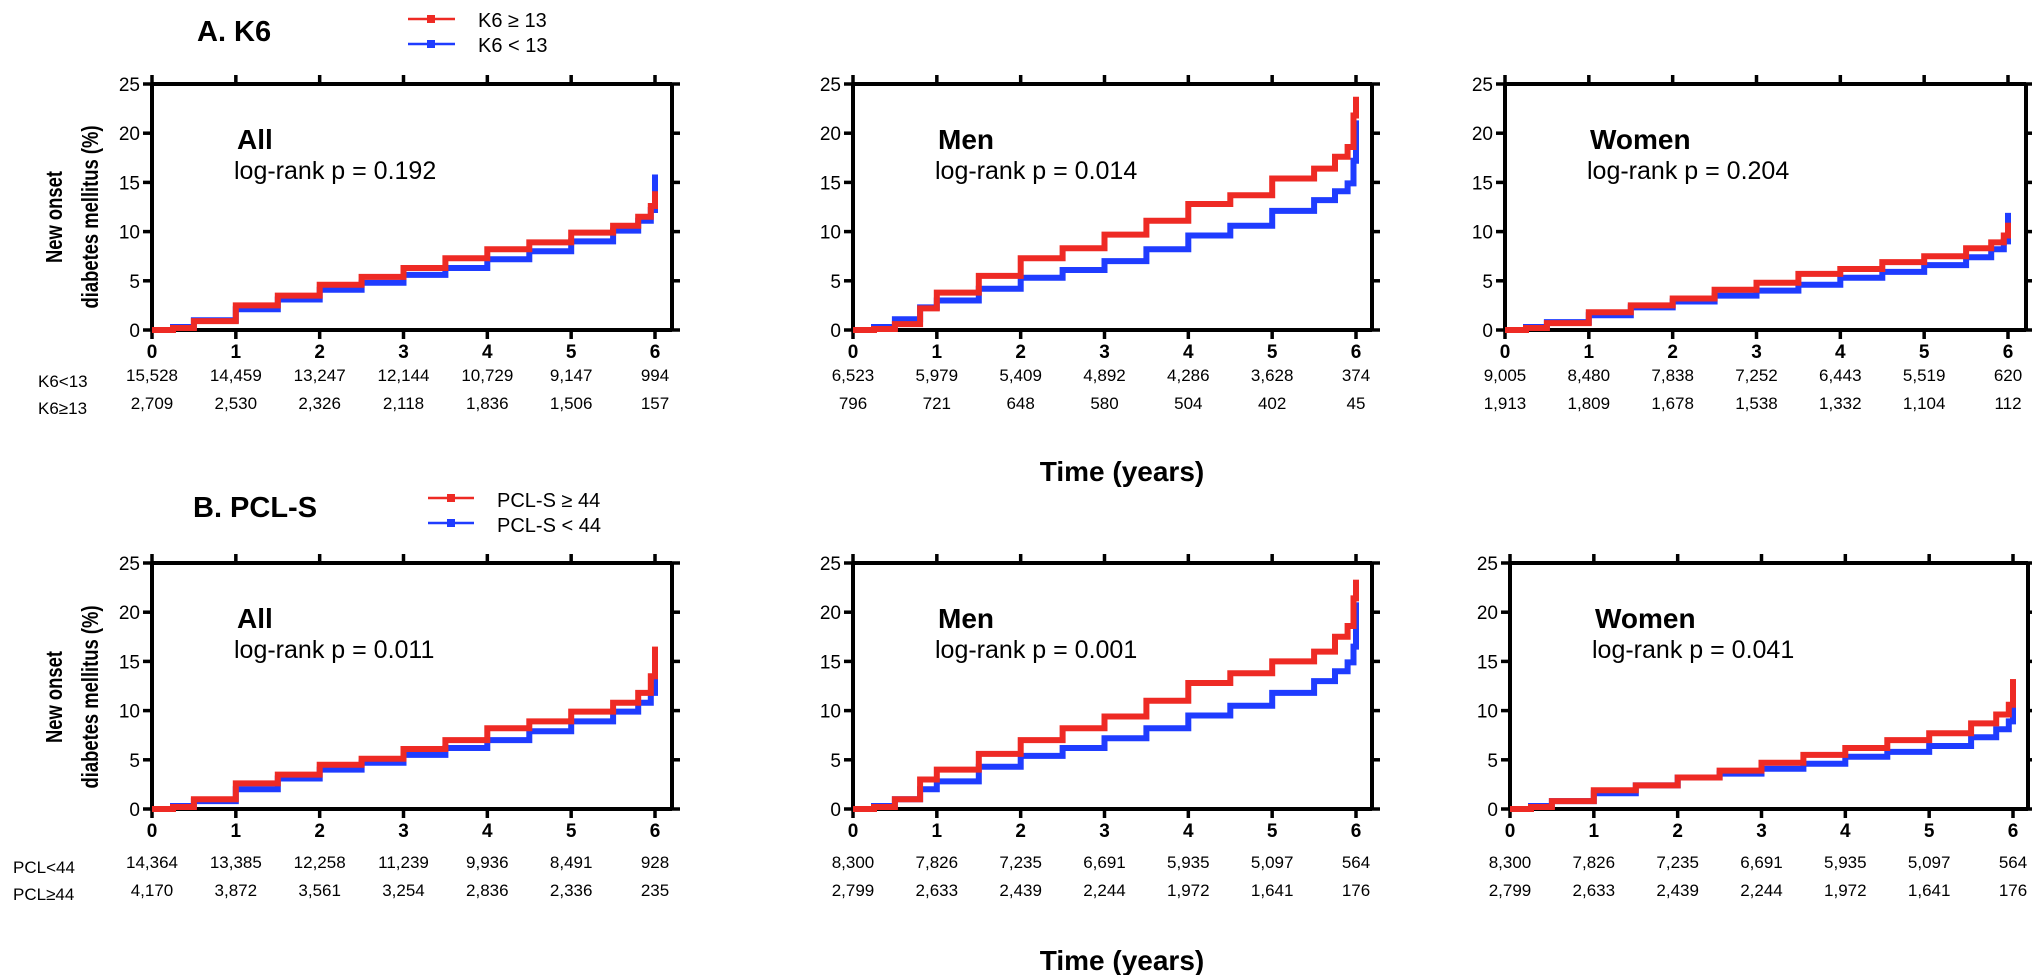  I want to click on x-tick-label: 5, so click(1272, 352).